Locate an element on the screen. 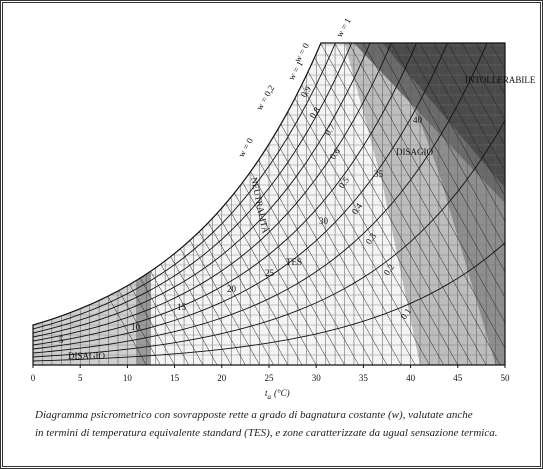 Image resolution: width=543 pixels, height=469 pixels. x-tick-label: 35 is located at coordinates (364, 378).